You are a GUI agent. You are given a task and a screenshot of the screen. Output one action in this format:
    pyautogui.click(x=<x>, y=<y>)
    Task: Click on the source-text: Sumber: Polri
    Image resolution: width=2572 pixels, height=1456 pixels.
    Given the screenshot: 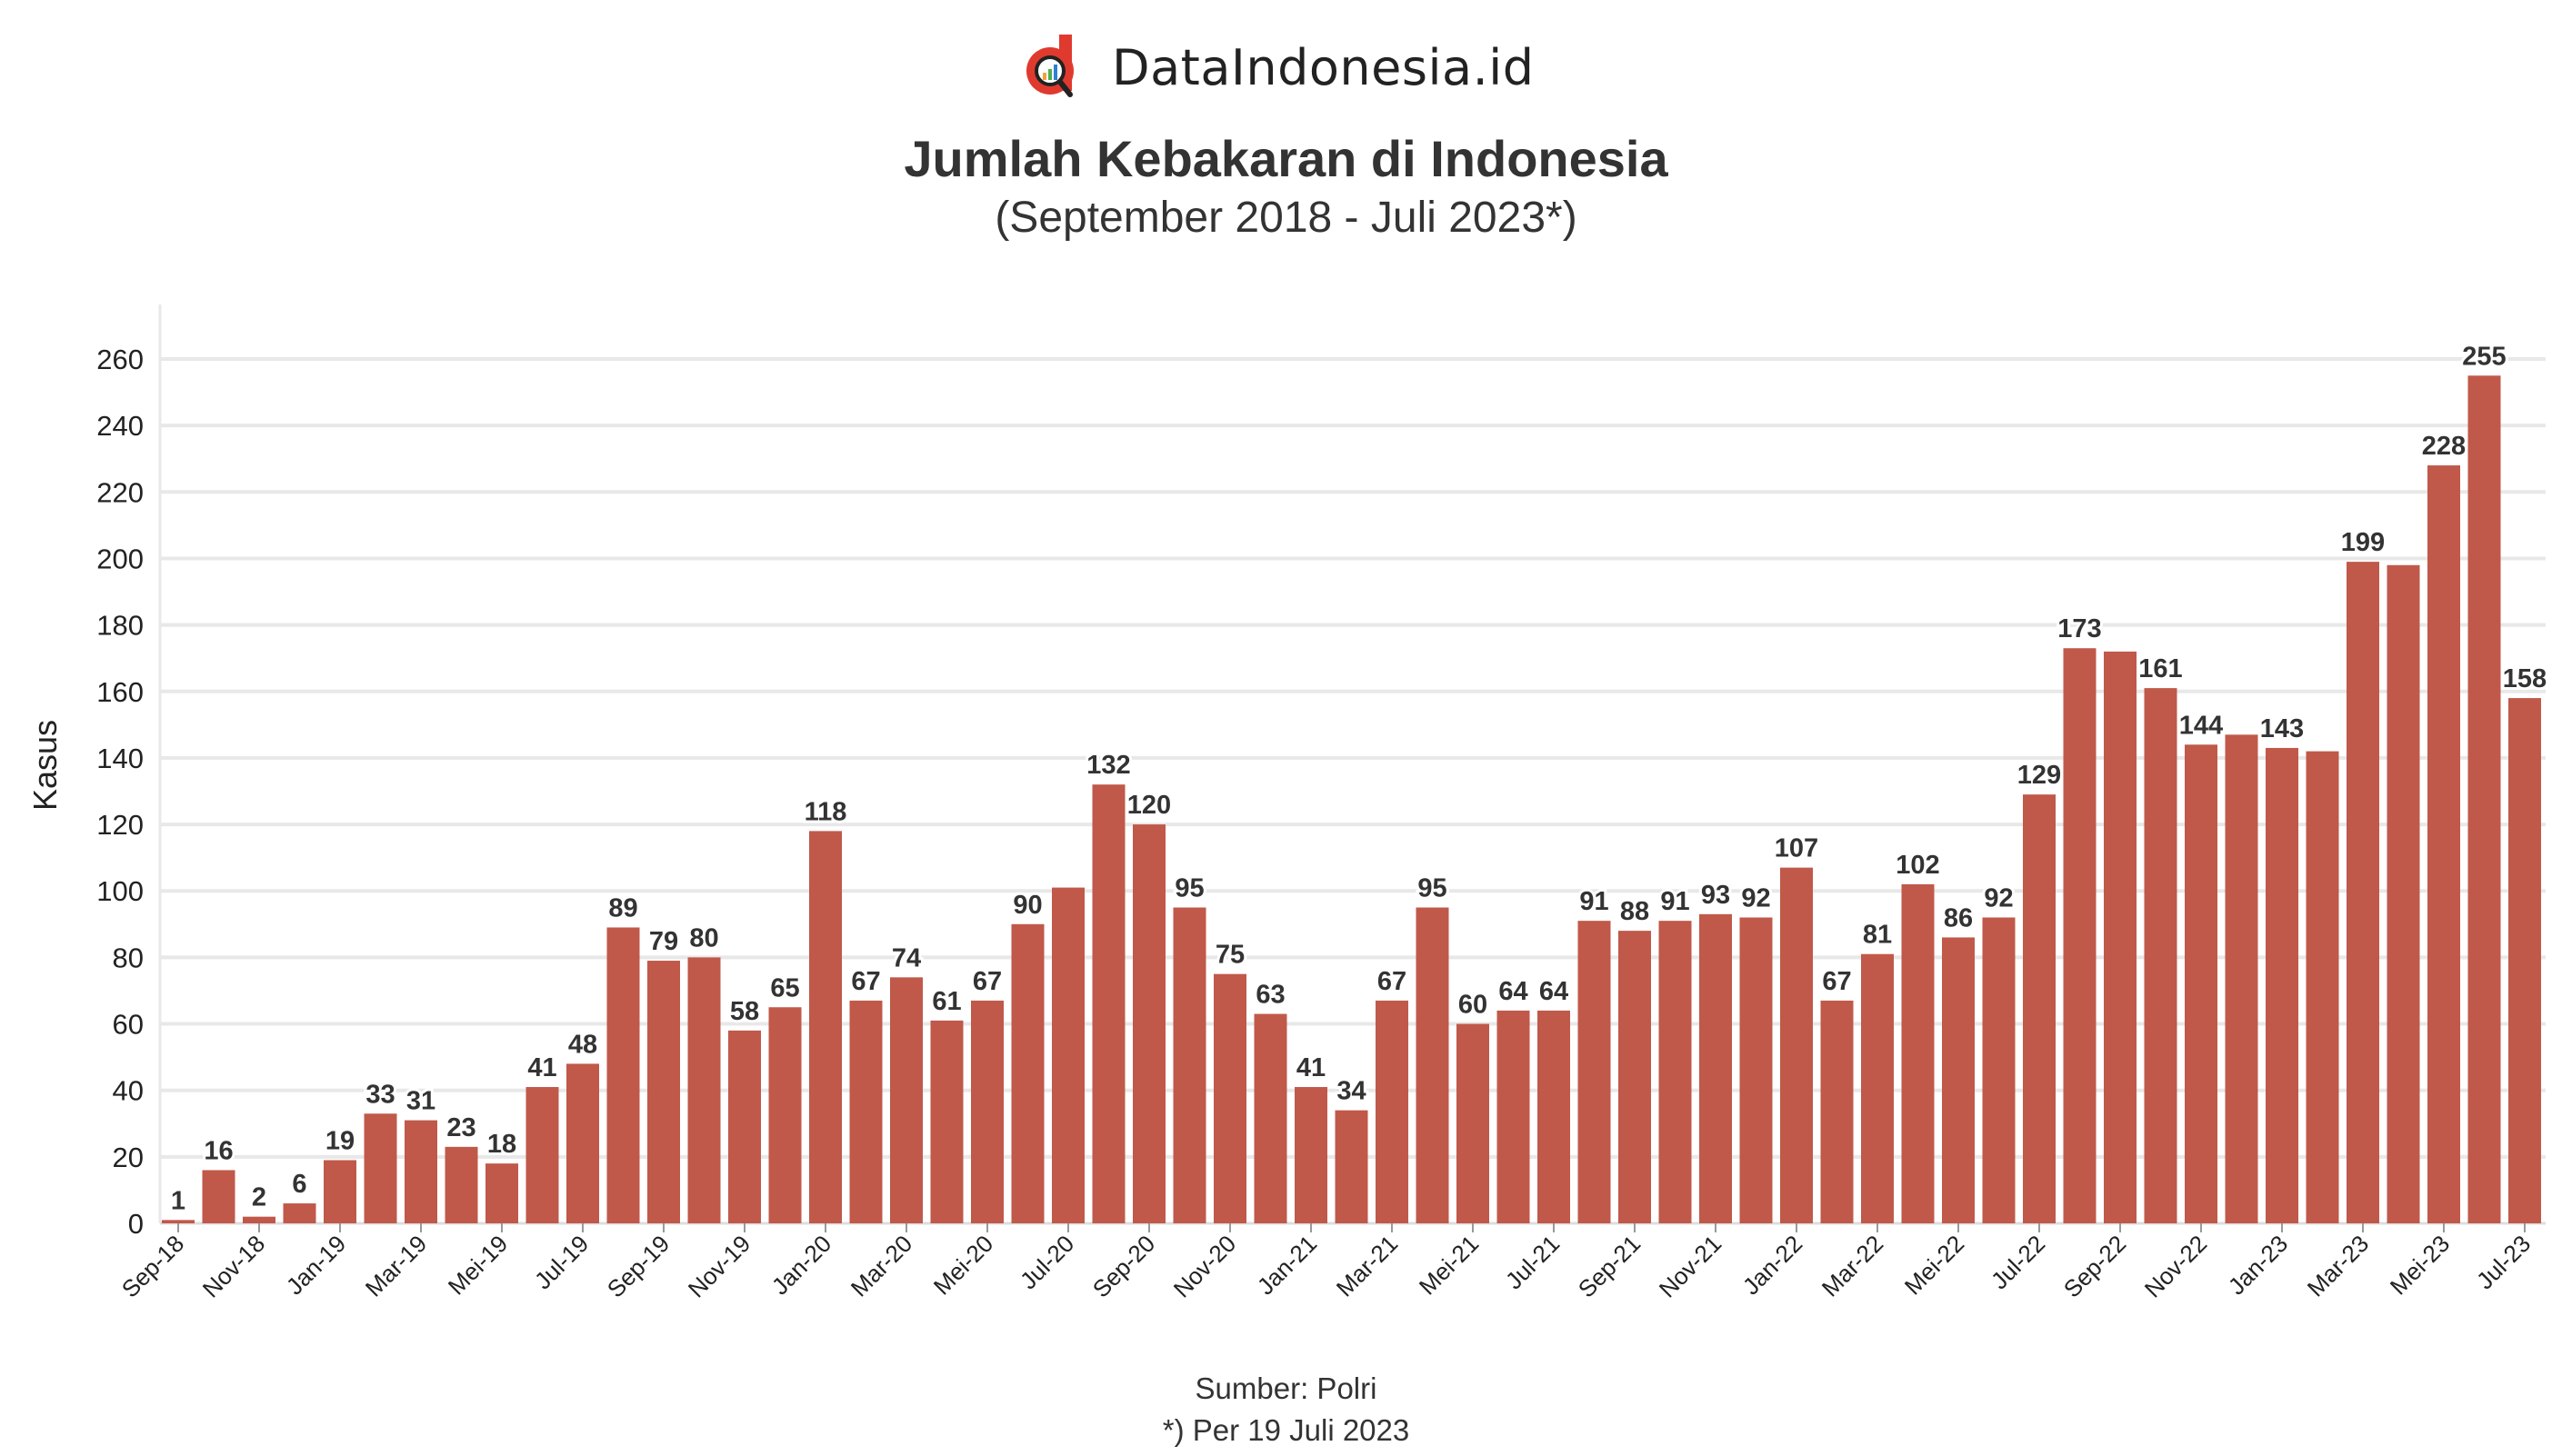 What is the action you would take?
    pyautogui.click(x=1286, y=1388)
    